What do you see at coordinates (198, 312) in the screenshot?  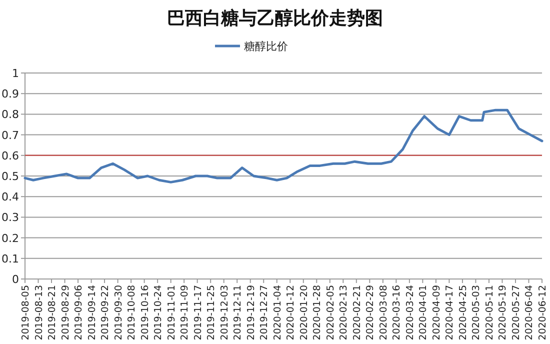 I see `x-tick-label: 2019-11-17` at bounding box center [198, 312].